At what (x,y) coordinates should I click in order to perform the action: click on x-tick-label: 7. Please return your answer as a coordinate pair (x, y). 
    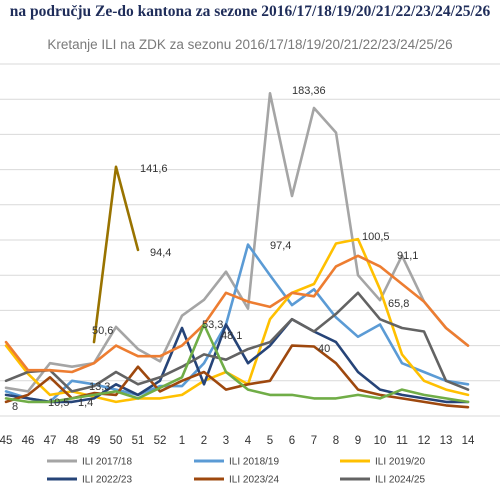
    Looking at the image, I should click on (314, 441).